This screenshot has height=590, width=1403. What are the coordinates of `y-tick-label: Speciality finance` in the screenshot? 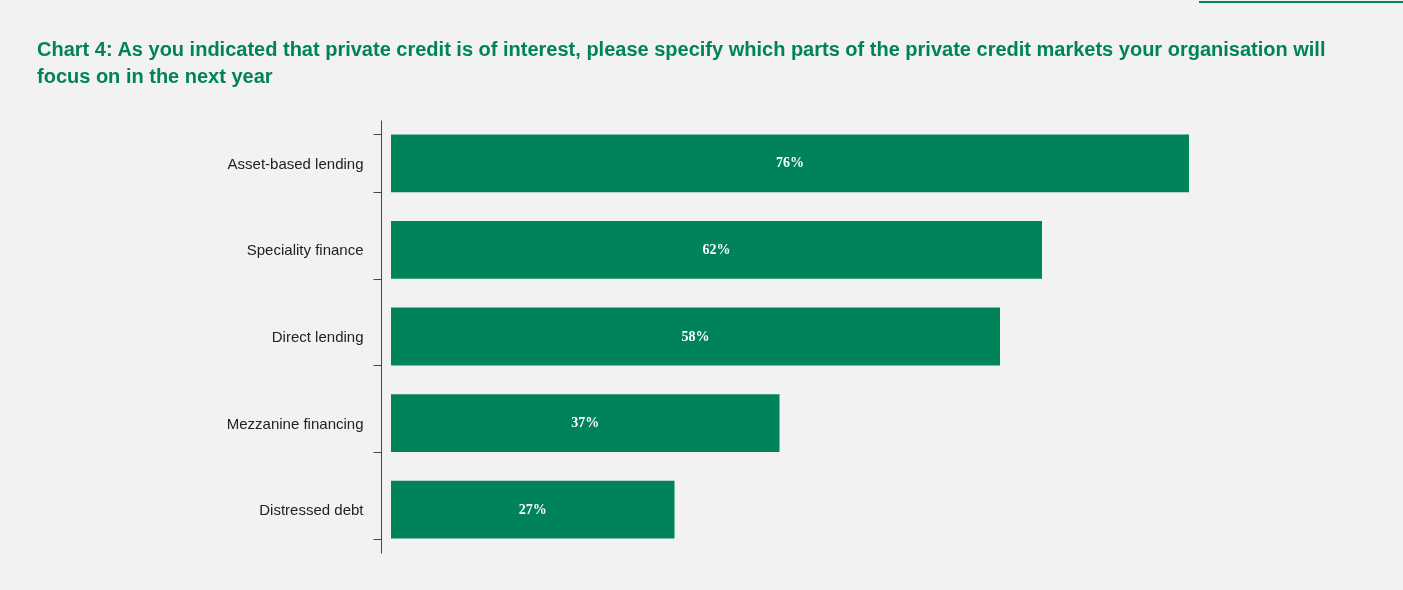 It's located at (305, 250).